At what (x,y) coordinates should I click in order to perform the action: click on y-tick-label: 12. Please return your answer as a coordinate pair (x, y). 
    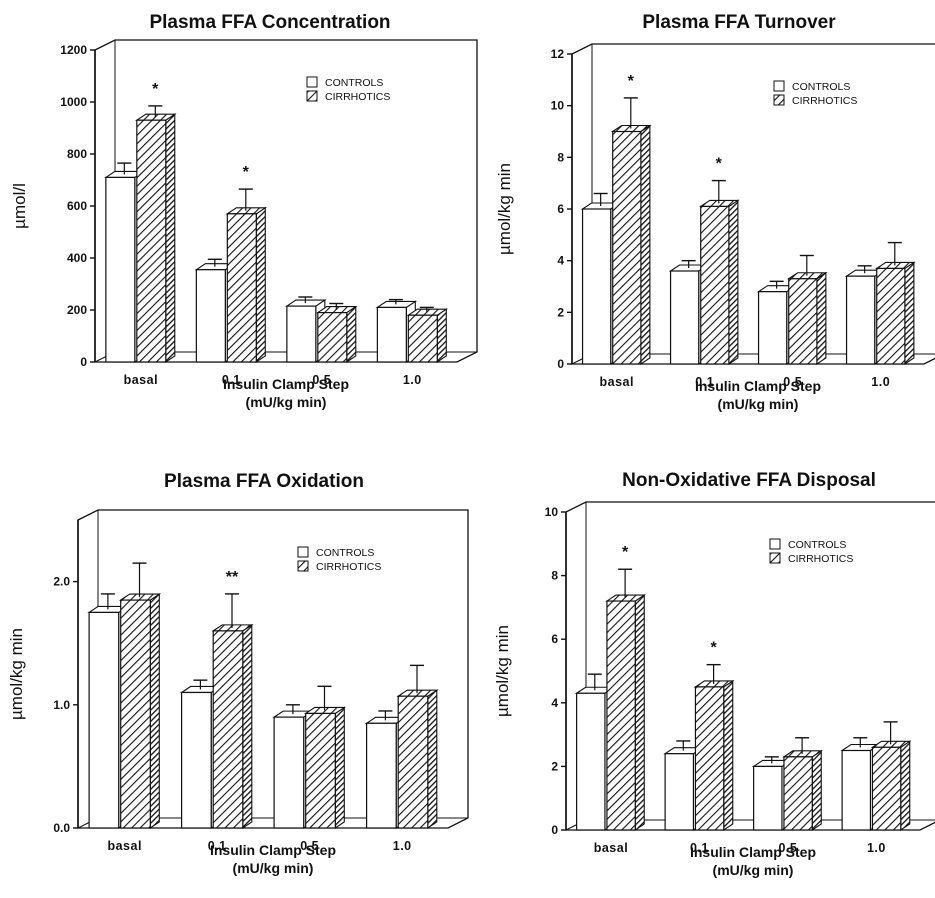
    Looking at the image, I should click on (558, 54).